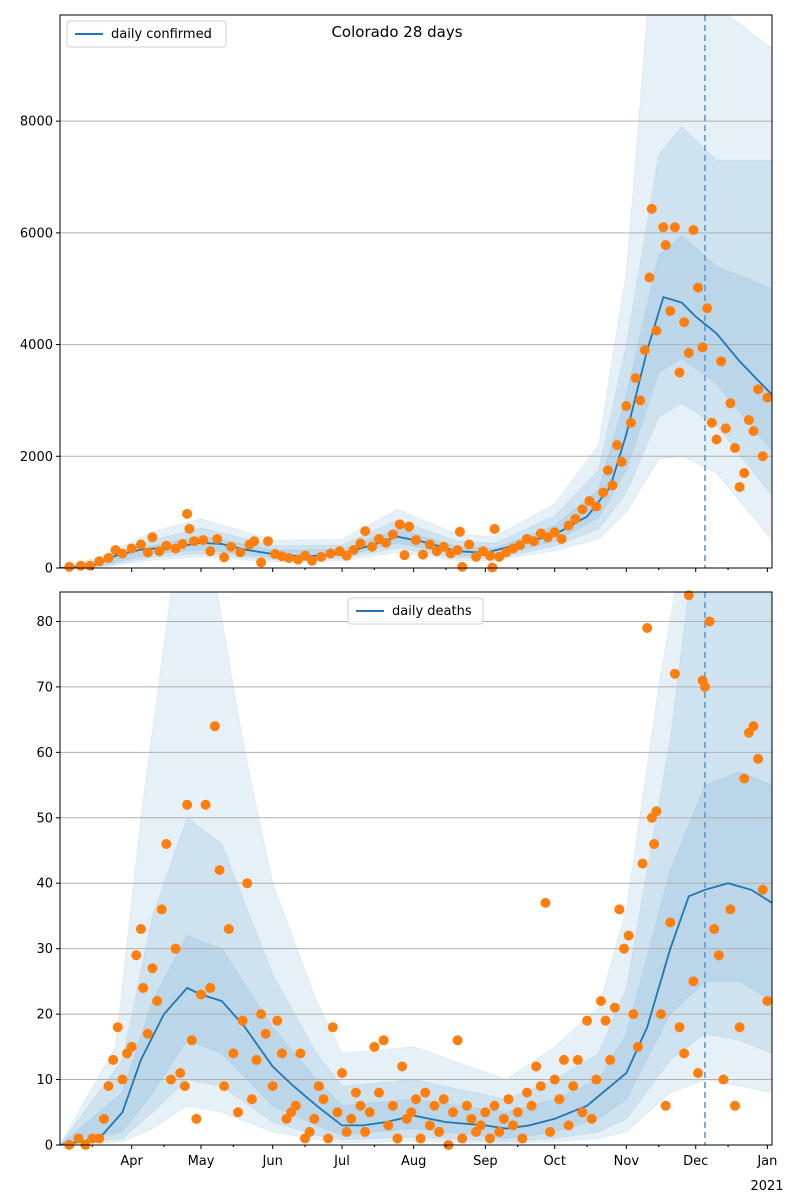 Image resolution: width=800 pixels, height=1200 pixels. Describe the element at coordinates (36, 457) in the screenshot. I see `y-tick-label: 2000` at that location.